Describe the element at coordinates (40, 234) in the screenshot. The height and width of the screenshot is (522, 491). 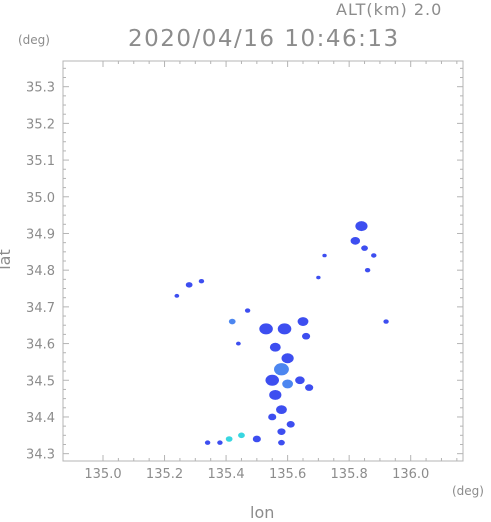
I see `y-tick-label: 34.9` at that location.